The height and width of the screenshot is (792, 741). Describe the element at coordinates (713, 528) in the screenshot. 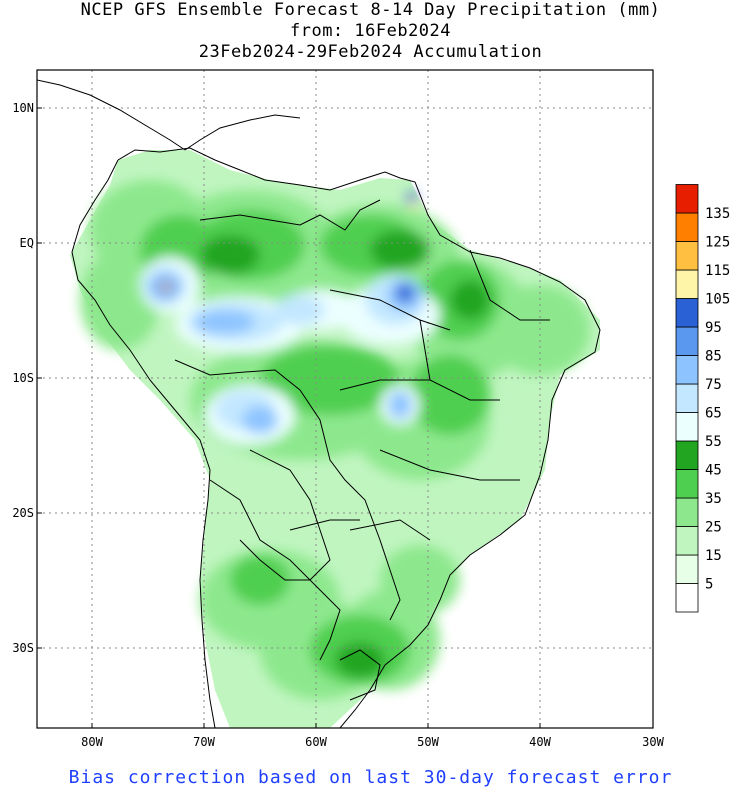

I see `legend-label: 25` at that location.